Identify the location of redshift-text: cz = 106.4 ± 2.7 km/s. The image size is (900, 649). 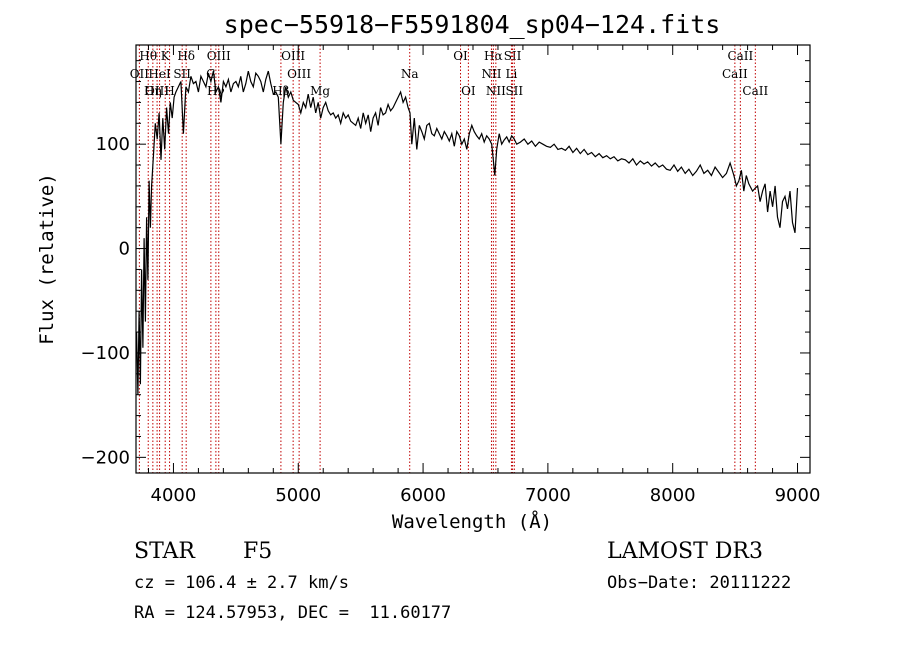
(241, 583).